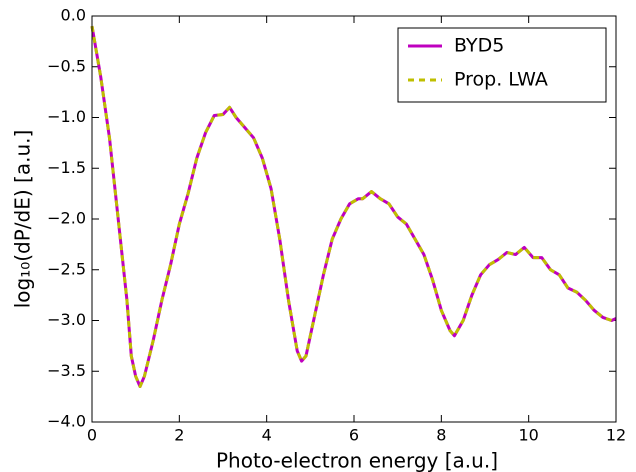 The height and width of the screenshot is (472, 636). I want to click on y-tick-label: −2.5, so click(66, 268).